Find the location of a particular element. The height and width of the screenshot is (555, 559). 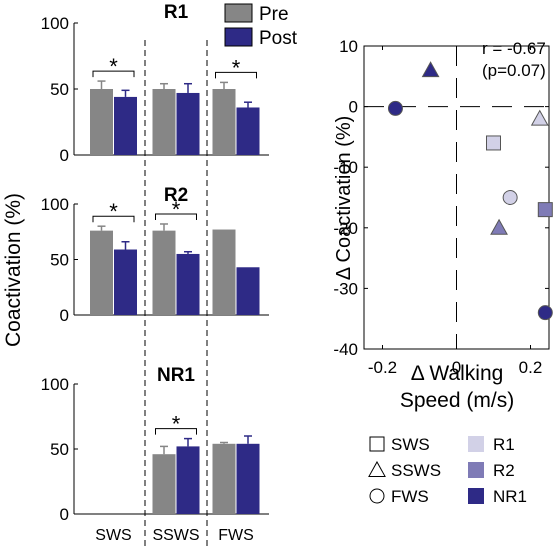

y-tick-label: -30 is located at coordinates (345, 288).